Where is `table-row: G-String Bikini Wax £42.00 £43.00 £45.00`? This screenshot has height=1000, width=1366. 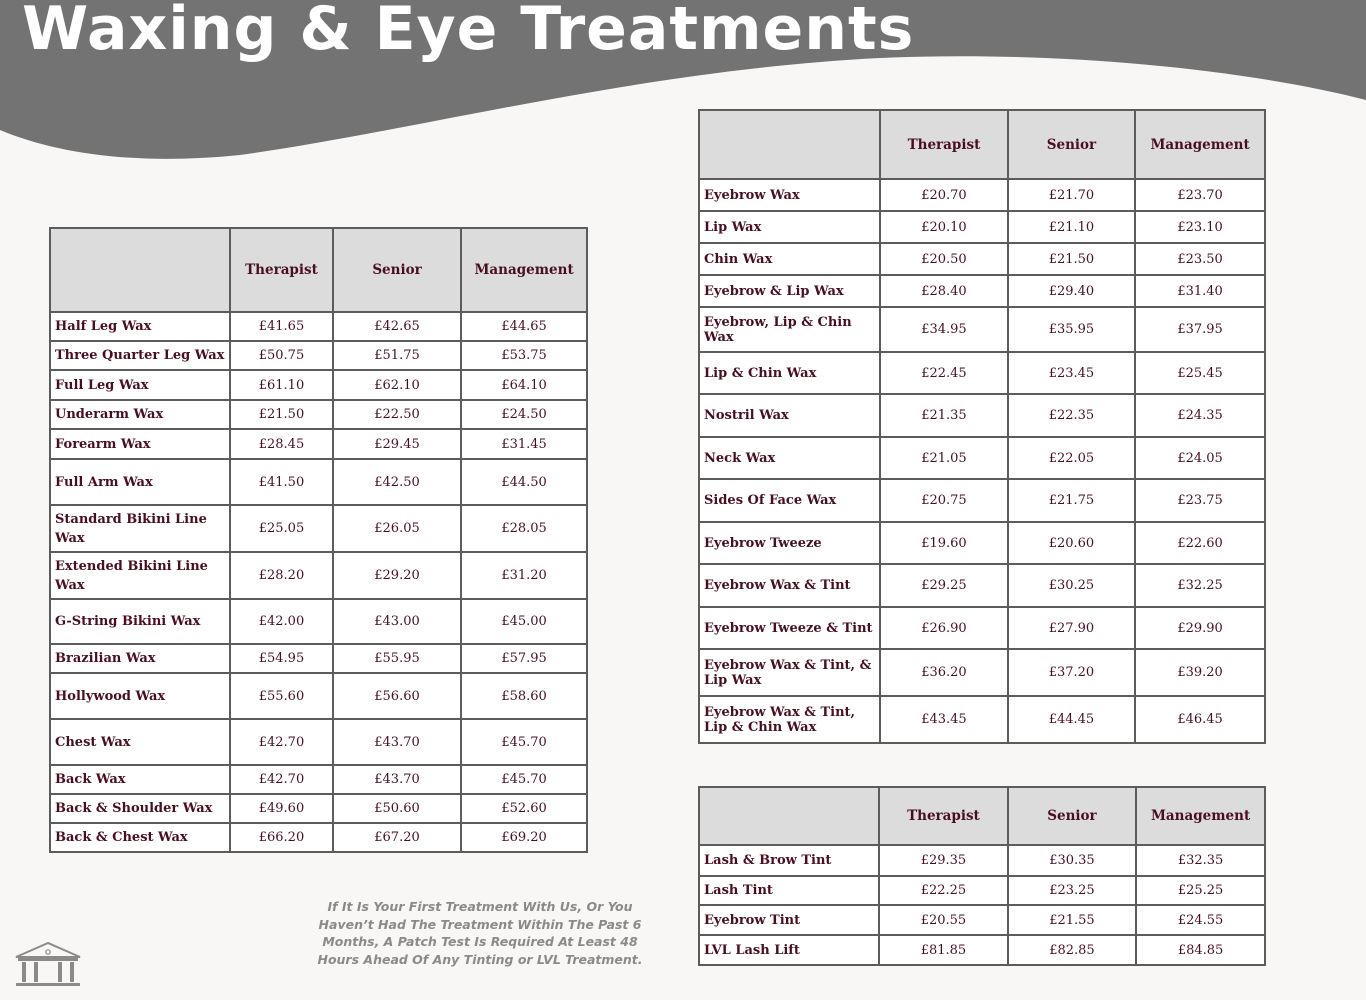 table-row: G-String Bikini Wax £42.00 £43.00 £45.00 is located at coordinates (318, 621).